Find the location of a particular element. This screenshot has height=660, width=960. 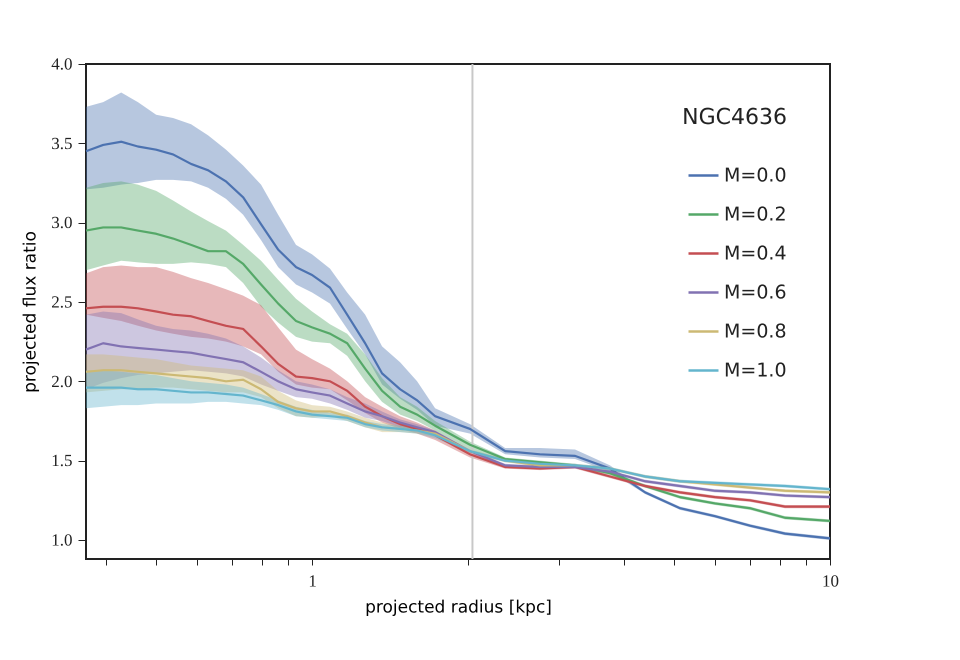

y-tick-label: 4.0 is located at coordinates (61, 64).